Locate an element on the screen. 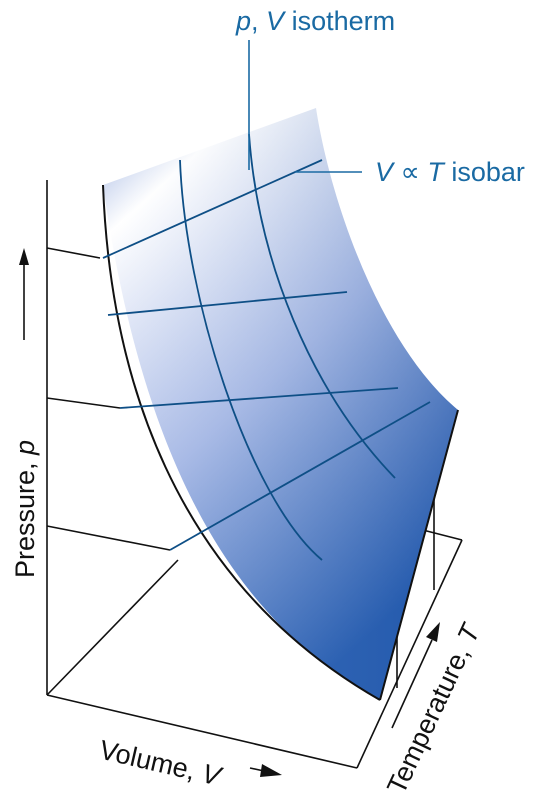 The width and height of the screenshot is (554, 810). floor-edge-line is located at coordinates (409, 654).